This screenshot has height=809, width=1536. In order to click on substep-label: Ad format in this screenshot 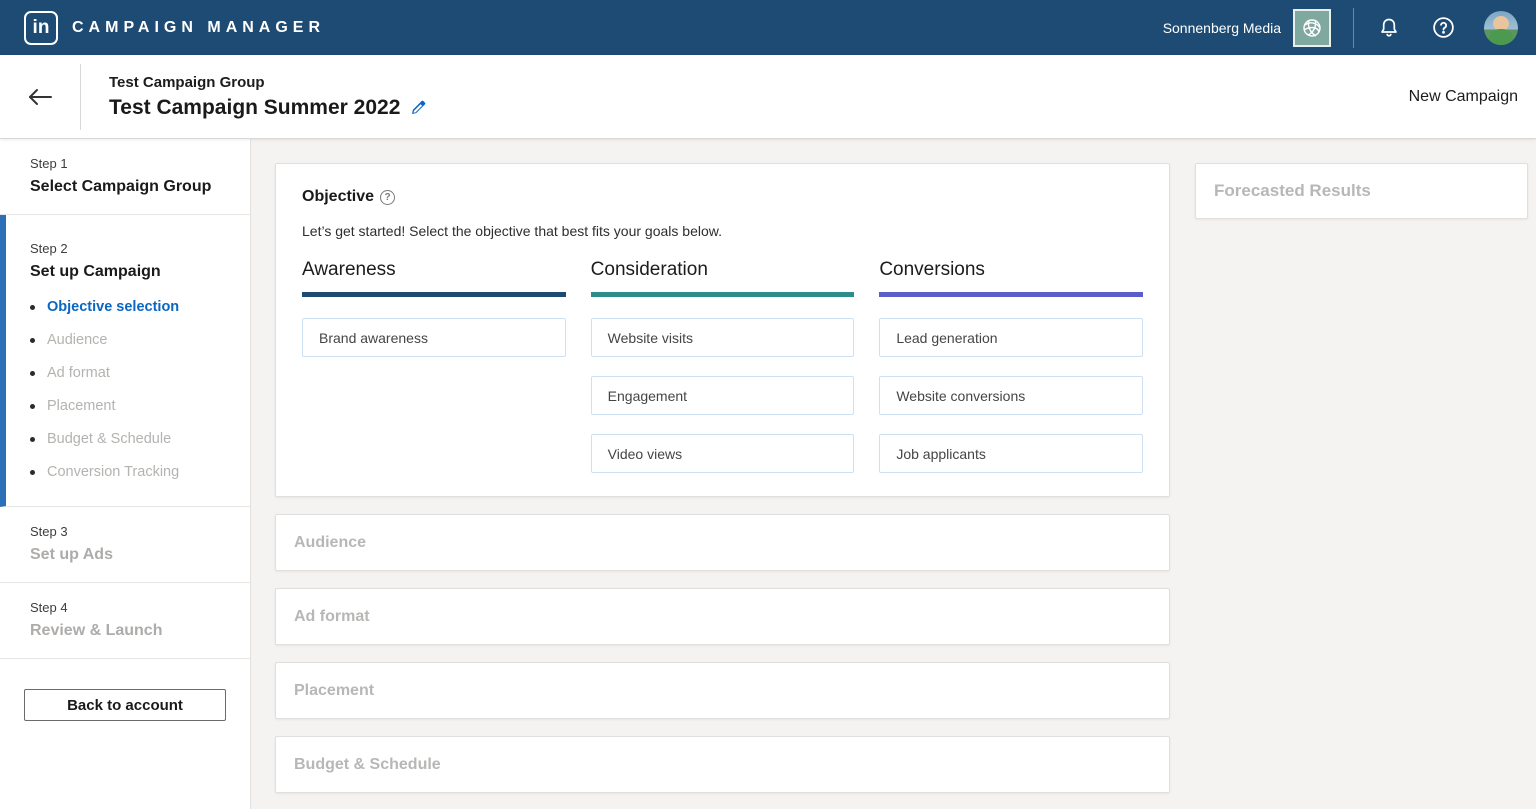, I will do `click(78, 373)`.